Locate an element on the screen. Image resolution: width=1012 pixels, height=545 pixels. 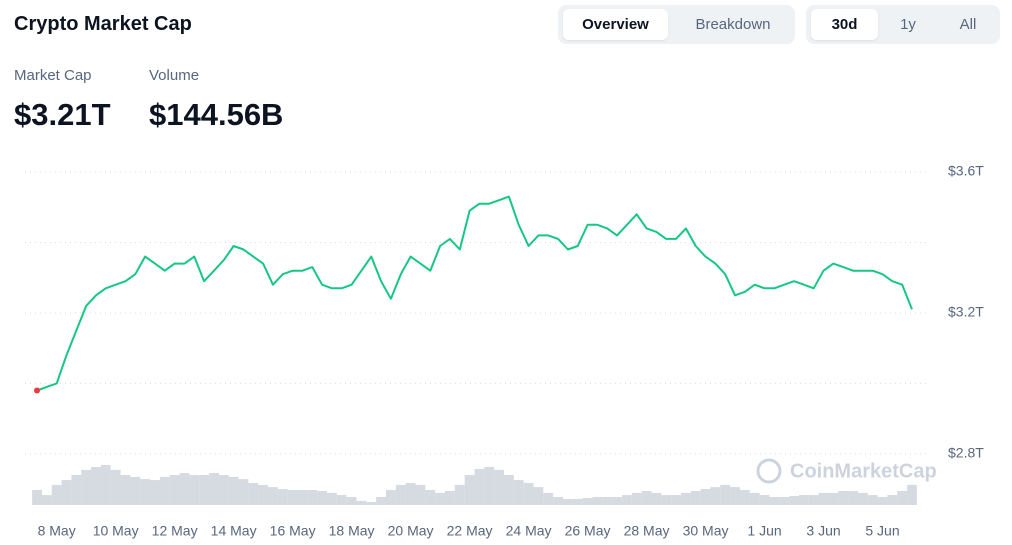
stat-label: Volume is located at coordinates (174, 75).